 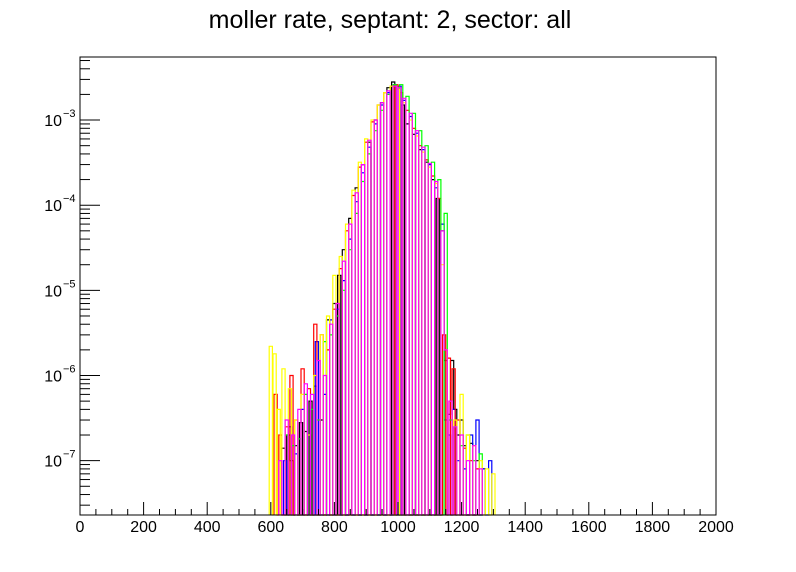 I want to click on y-tick-exponent: −6, so click(x=69, y=369).